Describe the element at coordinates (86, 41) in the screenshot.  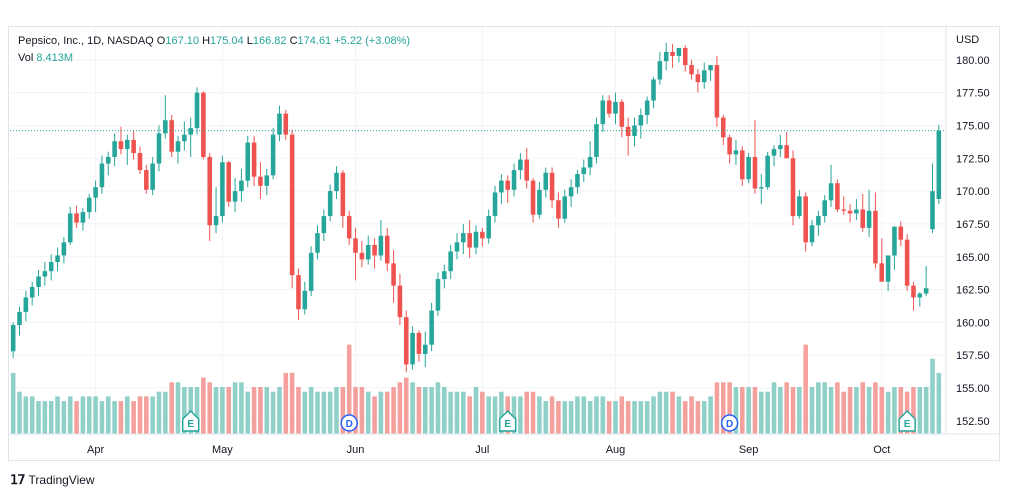
I see `symbol-title: Pepsico, Inc., 1D, NASDAQ` at that location.